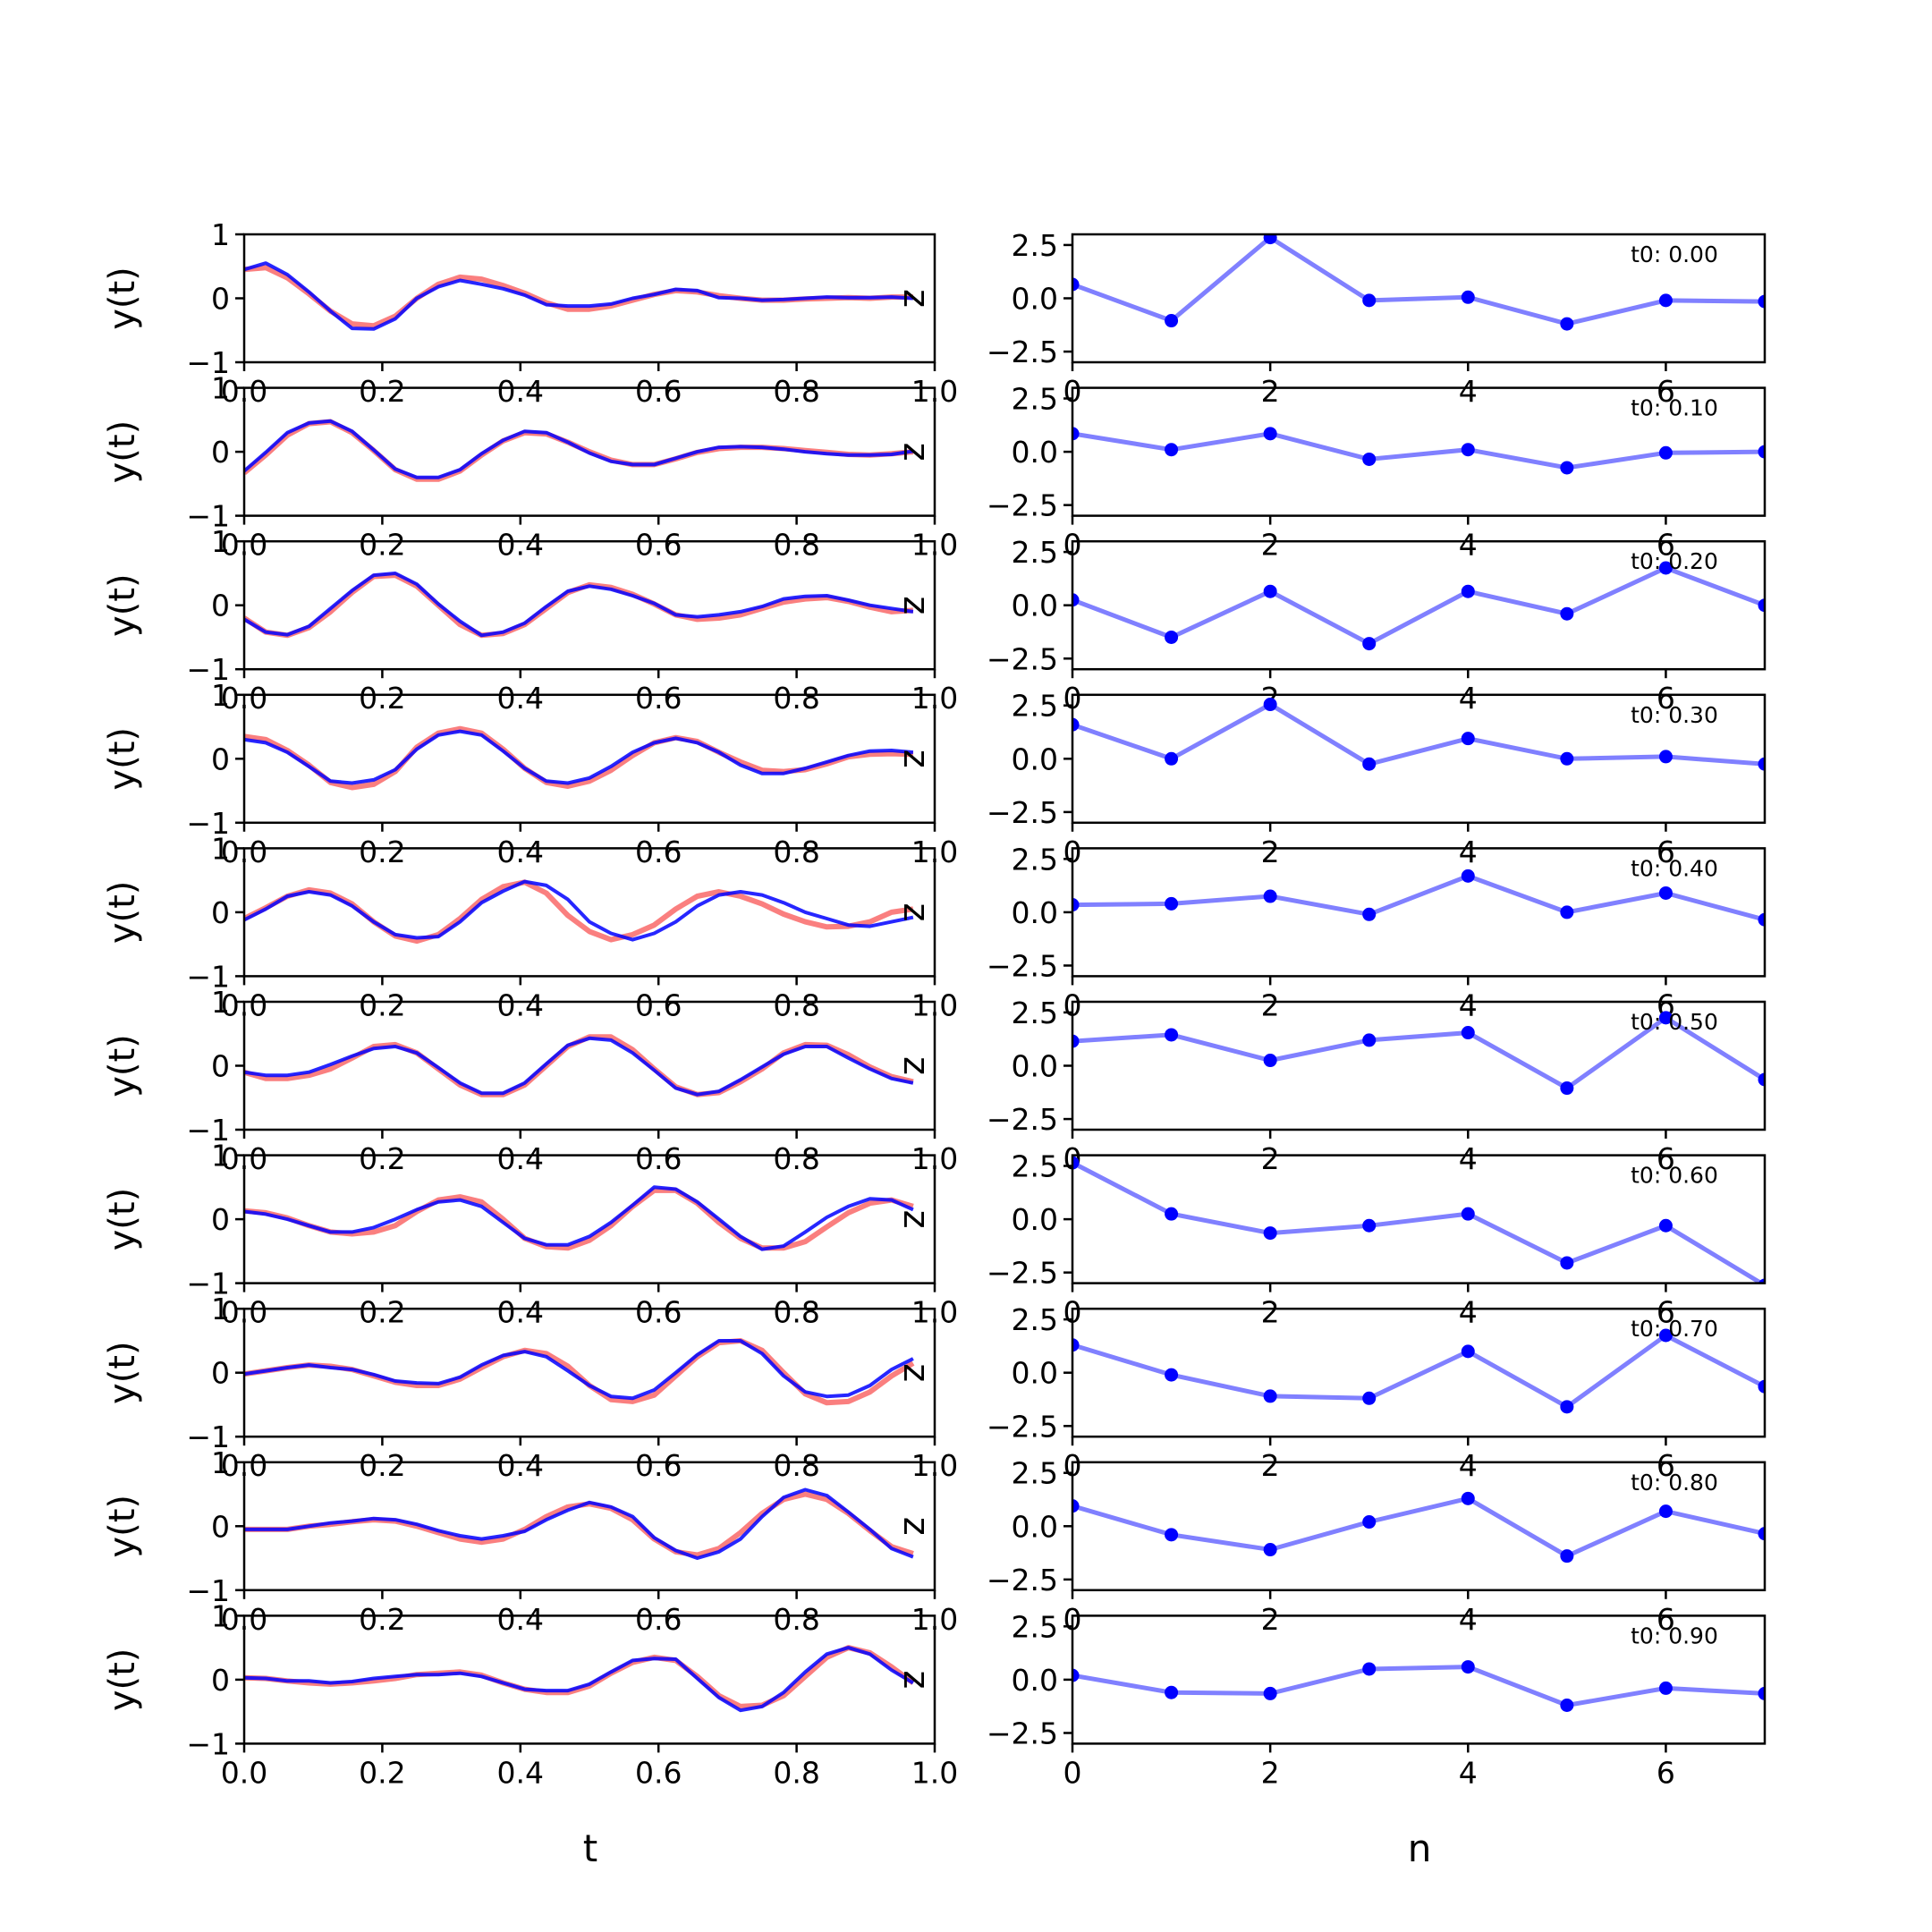 This screenshot has height=1932, width=1932. I want to click on y-tick-label: 0.0, so click(1035, 452).